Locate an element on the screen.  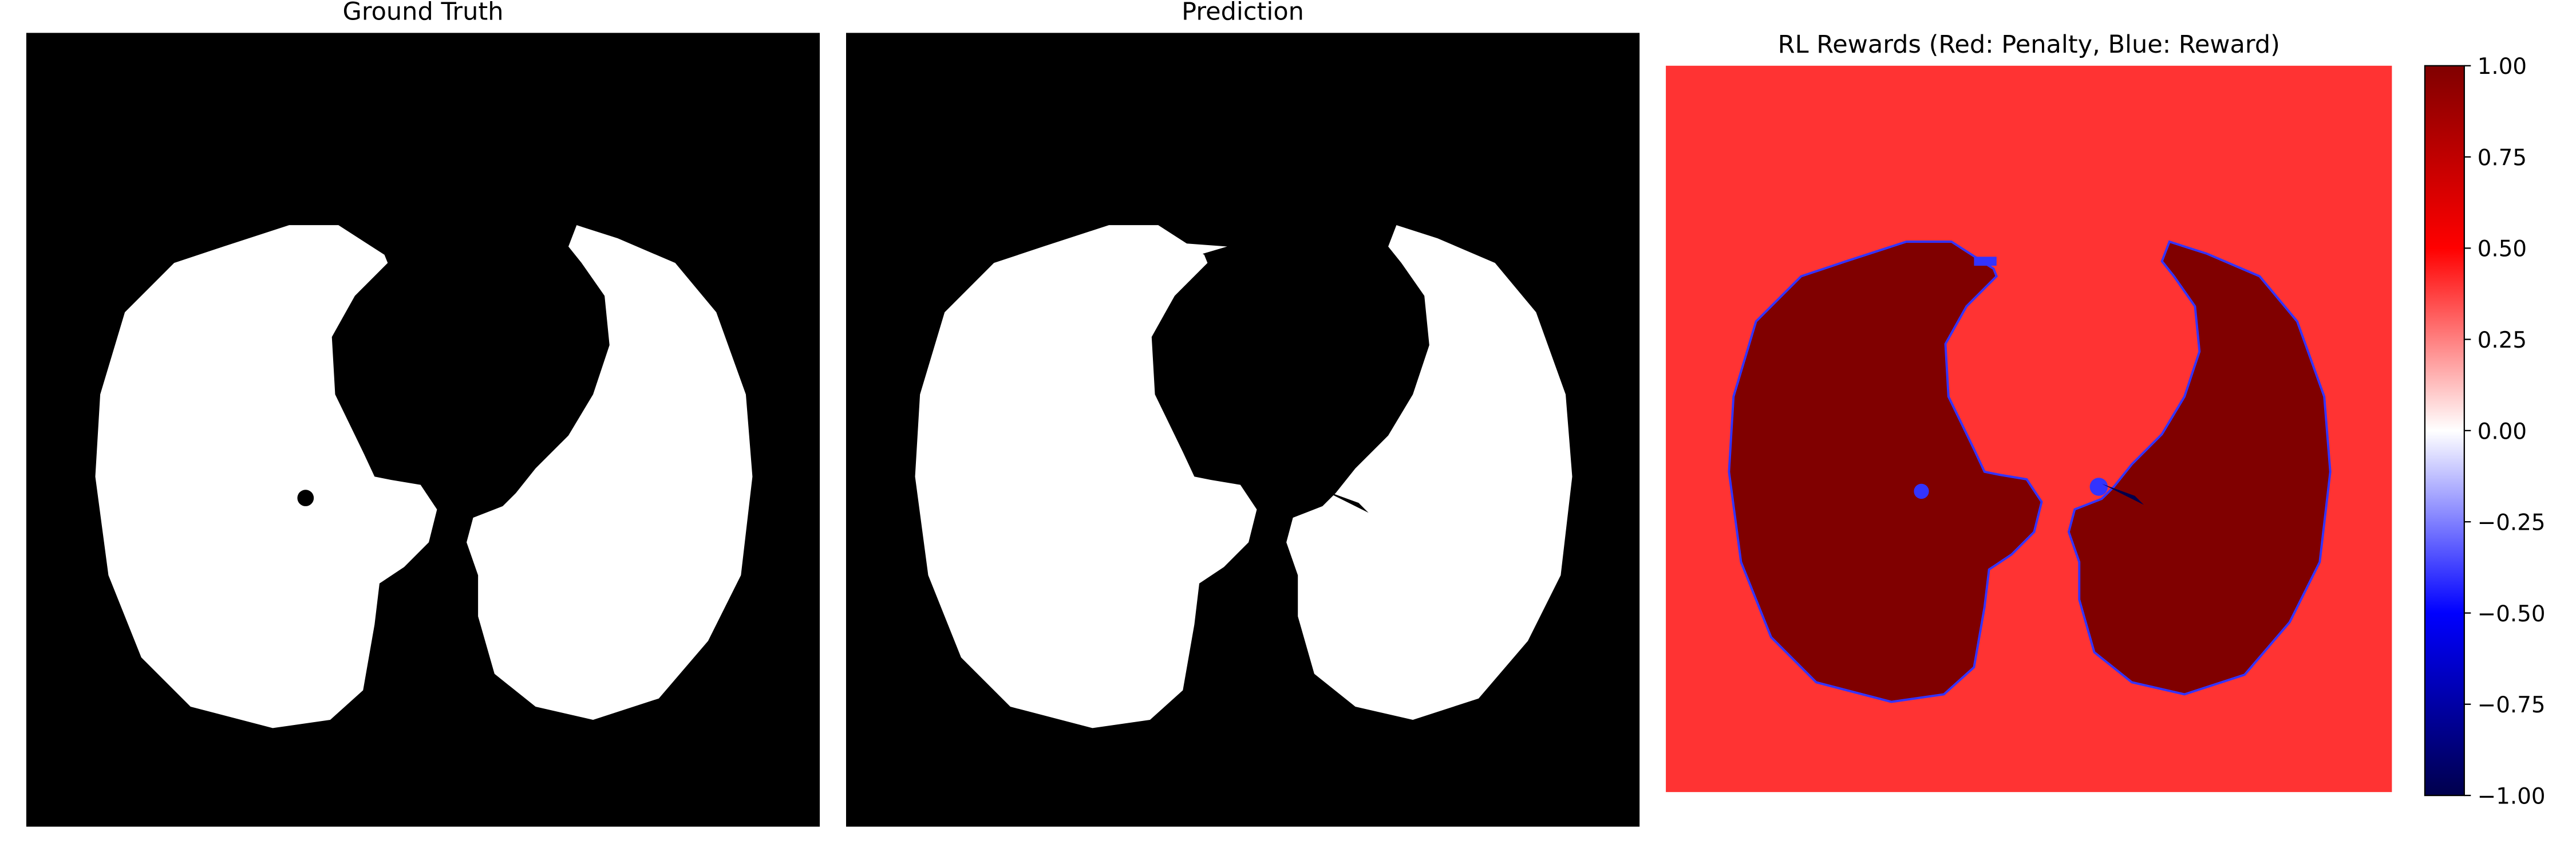
colorbar-tick-label: 1.00 is located at coordinates (2502, 67).